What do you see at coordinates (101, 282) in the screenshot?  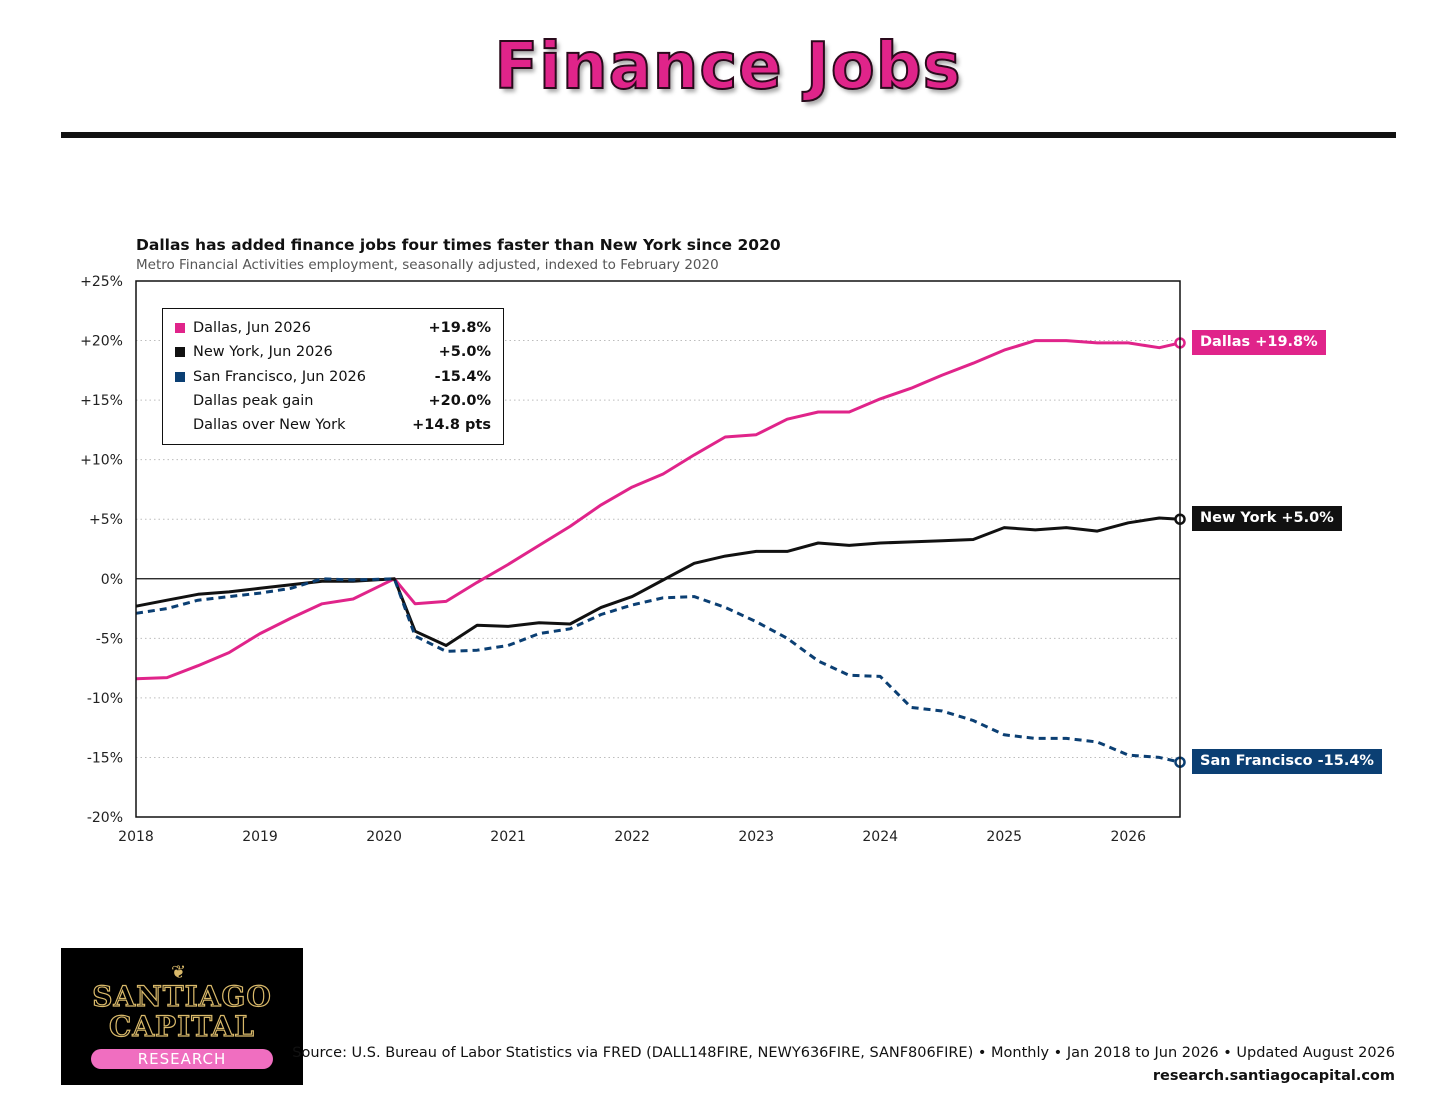 I see `y-tick-label: +25%` at bounding box center [101, 282].